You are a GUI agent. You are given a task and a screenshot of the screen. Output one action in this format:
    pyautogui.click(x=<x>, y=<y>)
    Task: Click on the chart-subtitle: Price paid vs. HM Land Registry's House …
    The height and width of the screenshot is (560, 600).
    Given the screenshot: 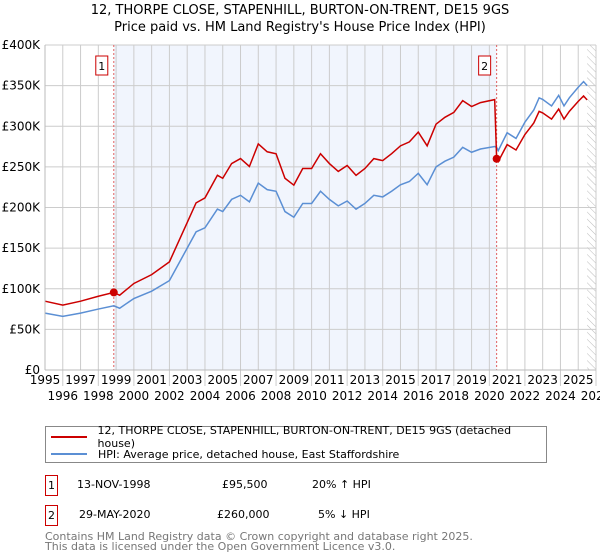 What is the action you would take?
    pyautogui.click(x=300, y=27)
    